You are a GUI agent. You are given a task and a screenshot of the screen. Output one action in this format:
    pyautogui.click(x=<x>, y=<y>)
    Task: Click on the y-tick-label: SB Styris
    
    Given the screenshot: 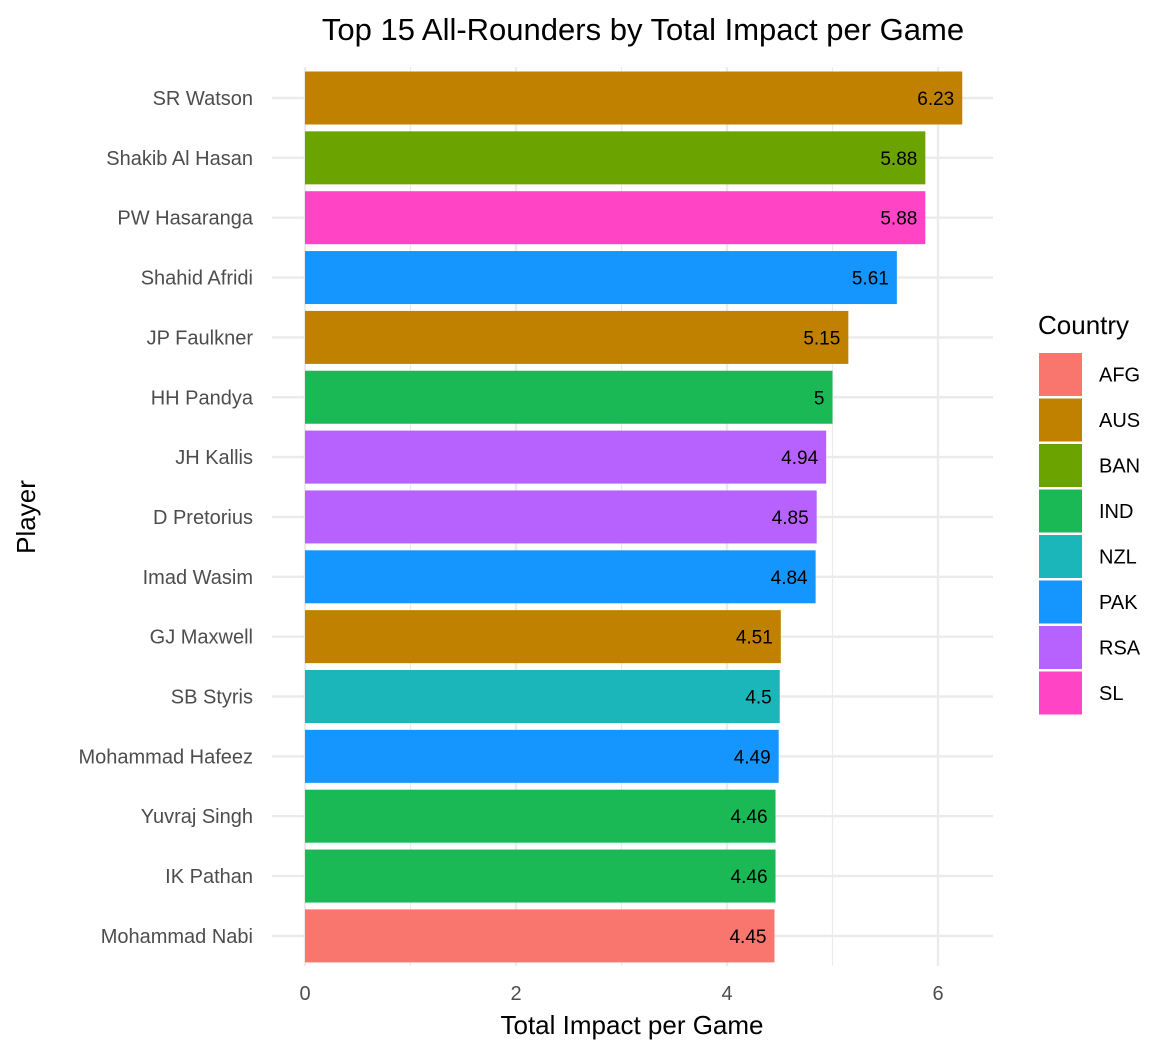 What is the action you would take?
    pyautogui.click(x=212, y=698)
    